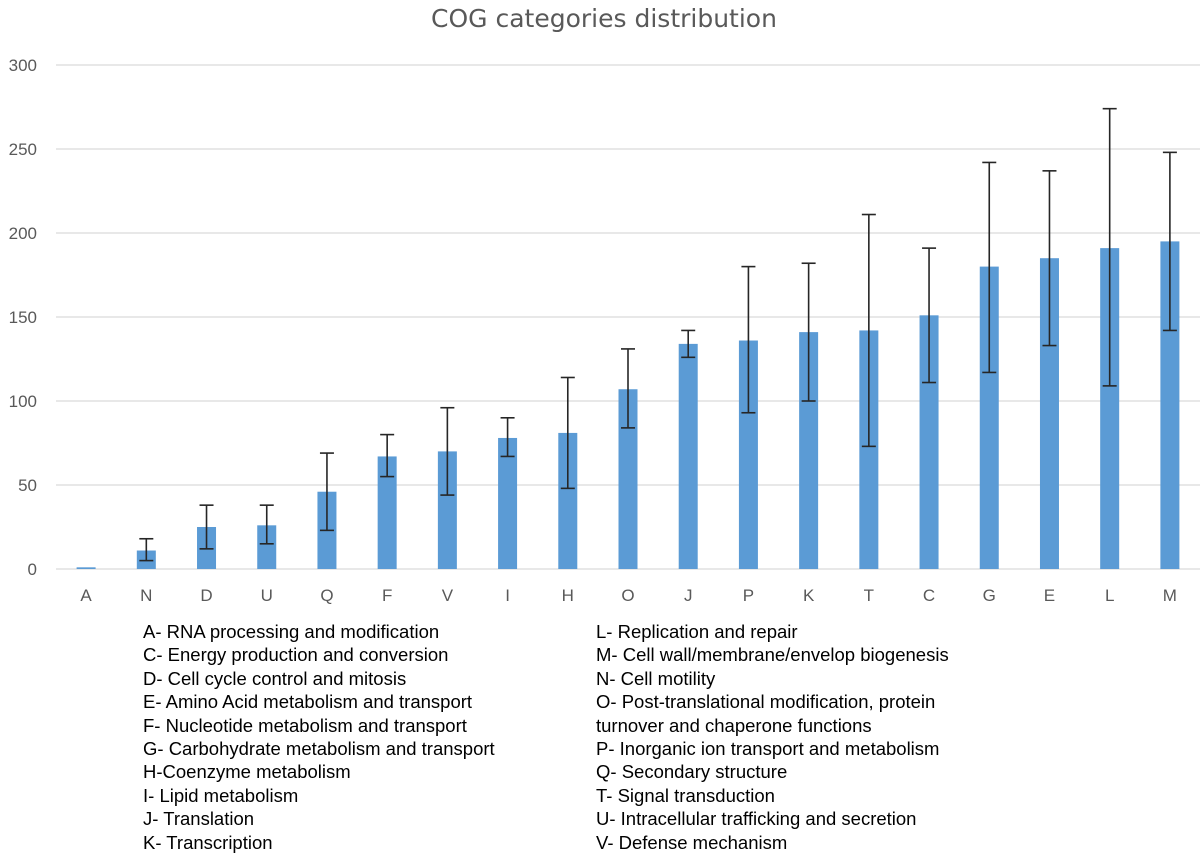 This screenshot has height=856, width=1200. What do you see at coordinates (697, 631) in the screenshot?
I see `legend-item: L- Replication and repair` at bounding box center [697, 631].